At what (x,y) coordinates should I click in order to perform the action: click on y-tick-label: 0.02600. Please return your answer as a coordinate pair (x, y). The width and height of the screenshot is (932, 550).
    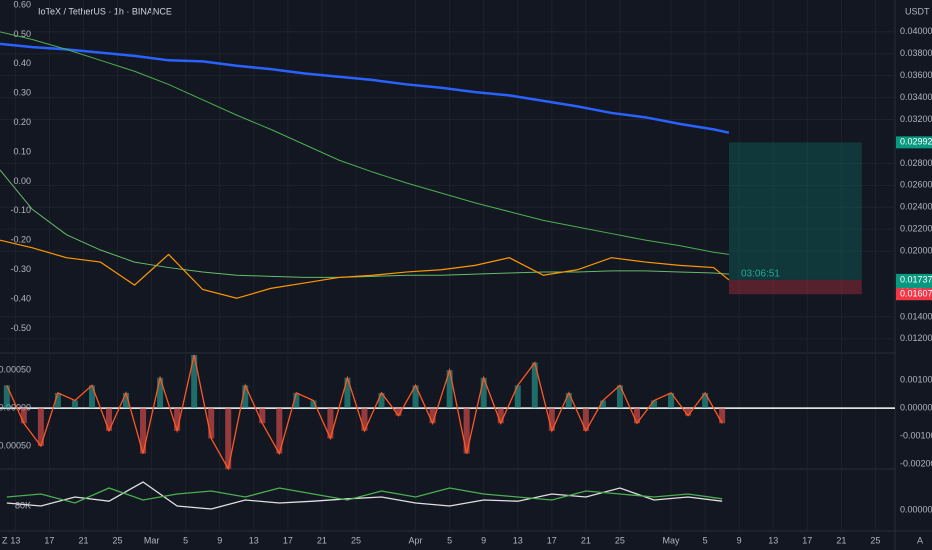
    Looking at the image, I should click on (916, 185).